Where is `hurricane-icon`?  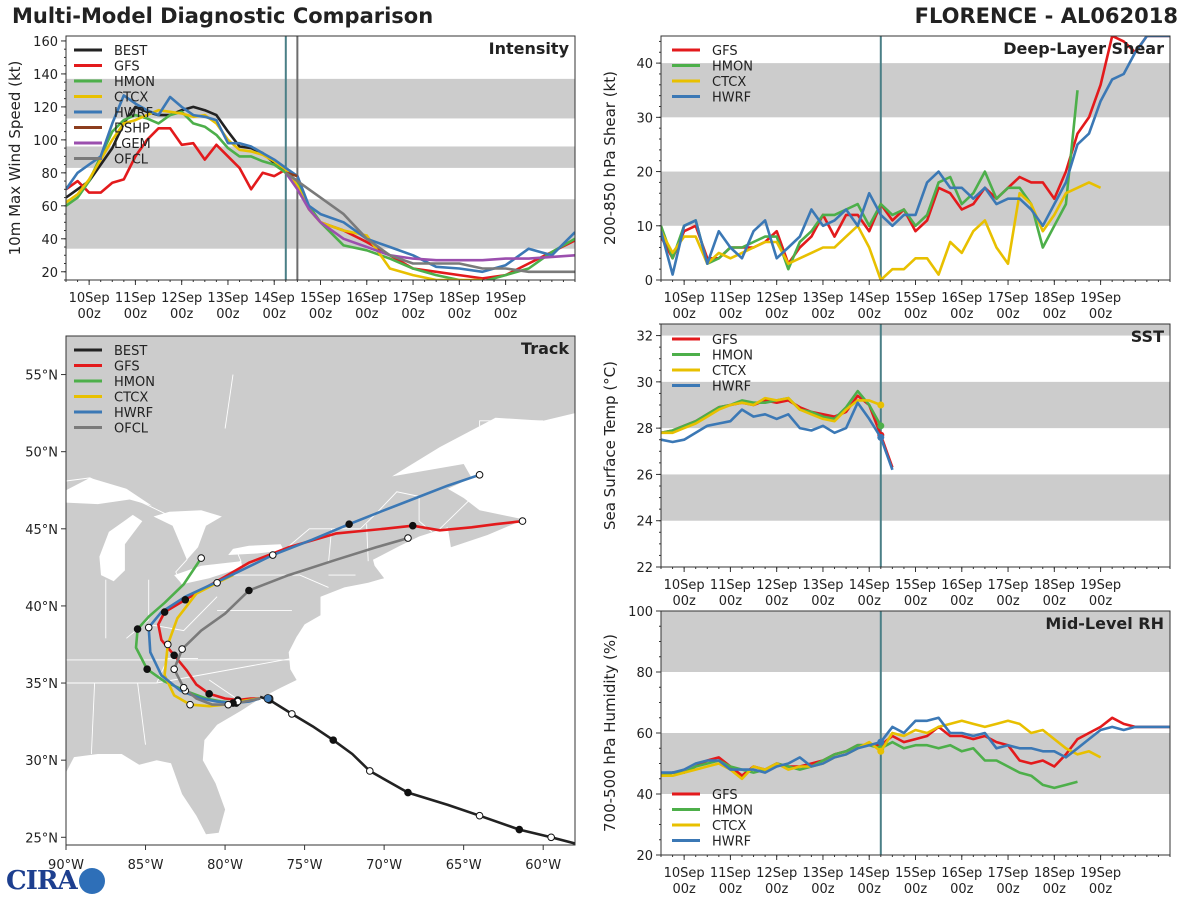
hurricane-icon is located at coordinates (91, 881).